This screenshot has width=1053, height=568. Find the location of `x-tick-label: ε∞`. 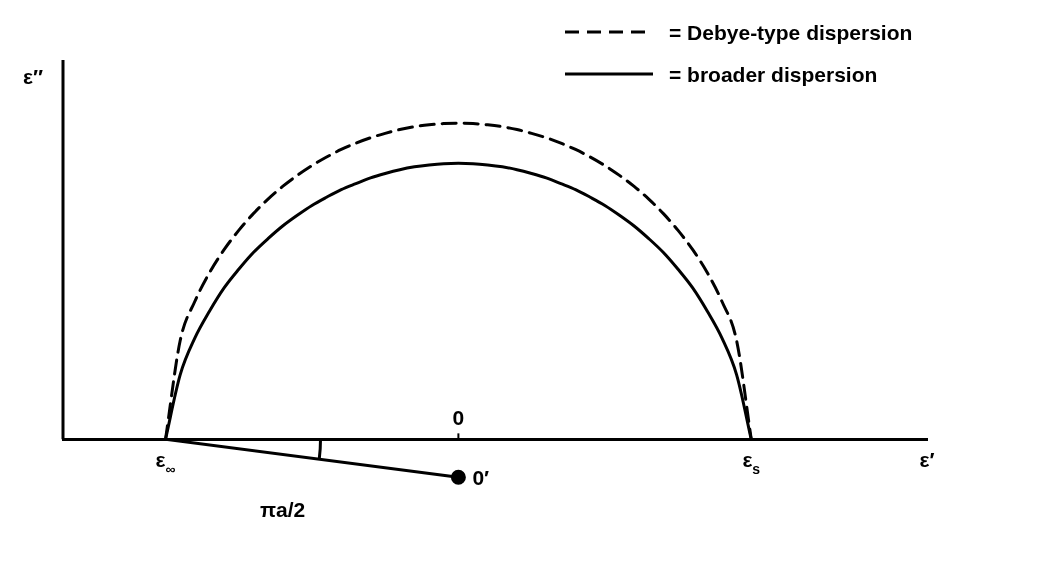

x-tick-label: ε∞ is located at coordinates (165, 463).